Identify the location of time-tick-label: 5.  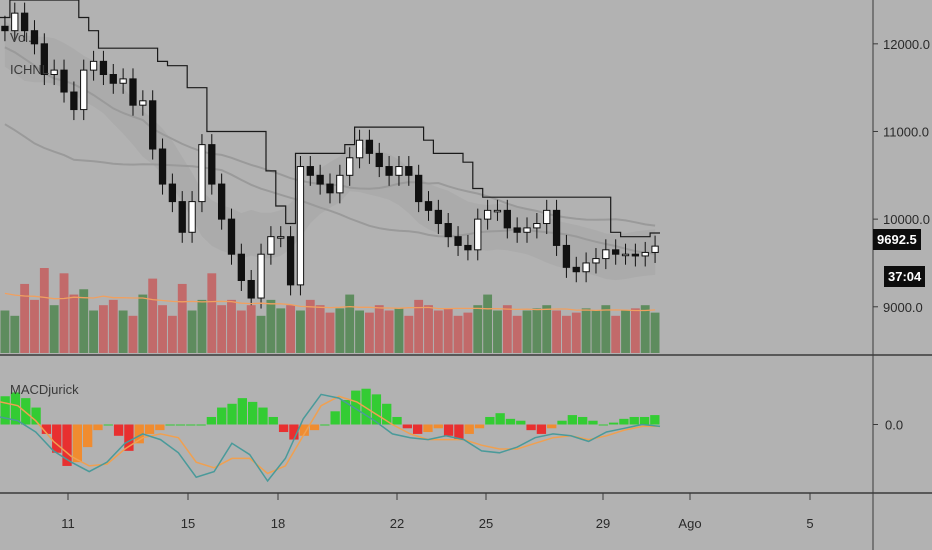
(809, 523).